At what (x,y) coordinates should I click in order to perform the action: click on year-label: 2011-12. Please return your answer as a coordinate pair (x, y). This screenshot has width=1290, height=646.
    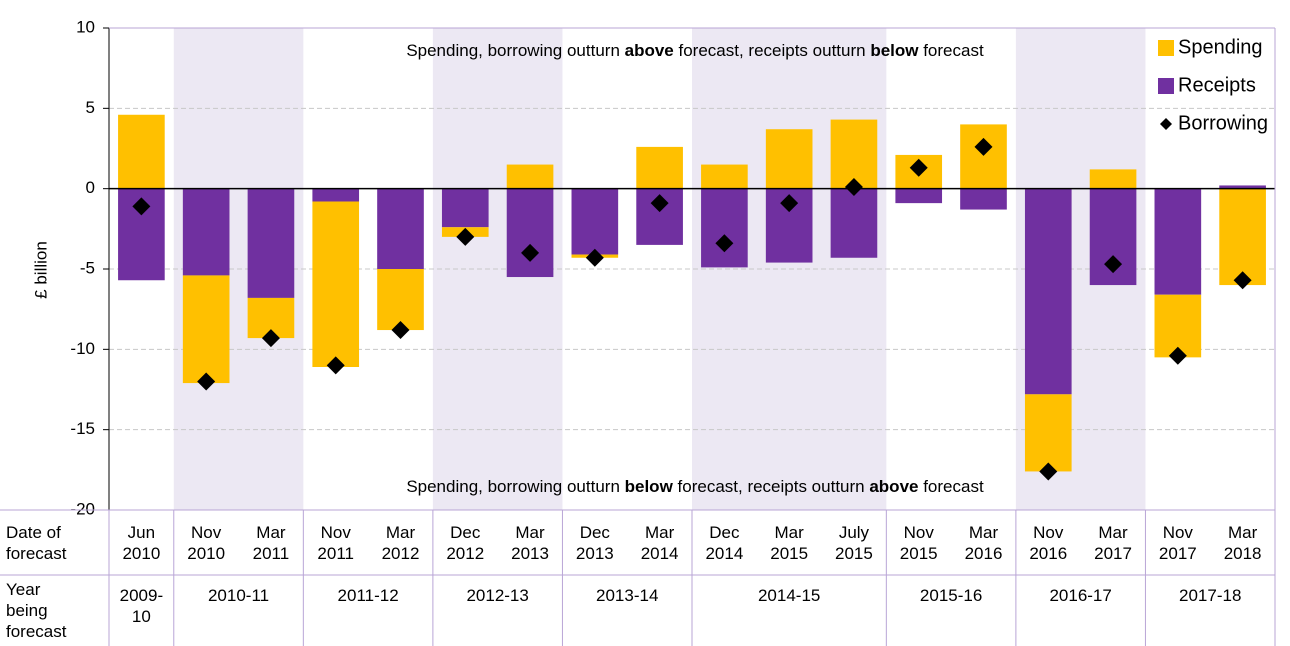
    Looking at the image, I should click on (368, 595).